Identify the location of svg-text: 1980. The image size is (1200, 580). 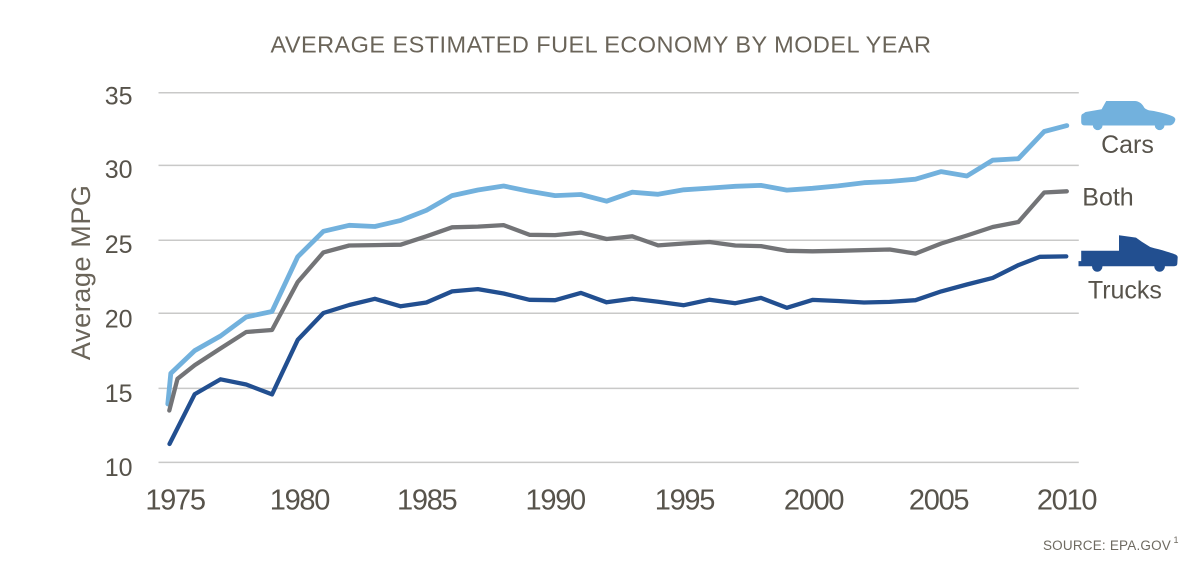
(299, 501).